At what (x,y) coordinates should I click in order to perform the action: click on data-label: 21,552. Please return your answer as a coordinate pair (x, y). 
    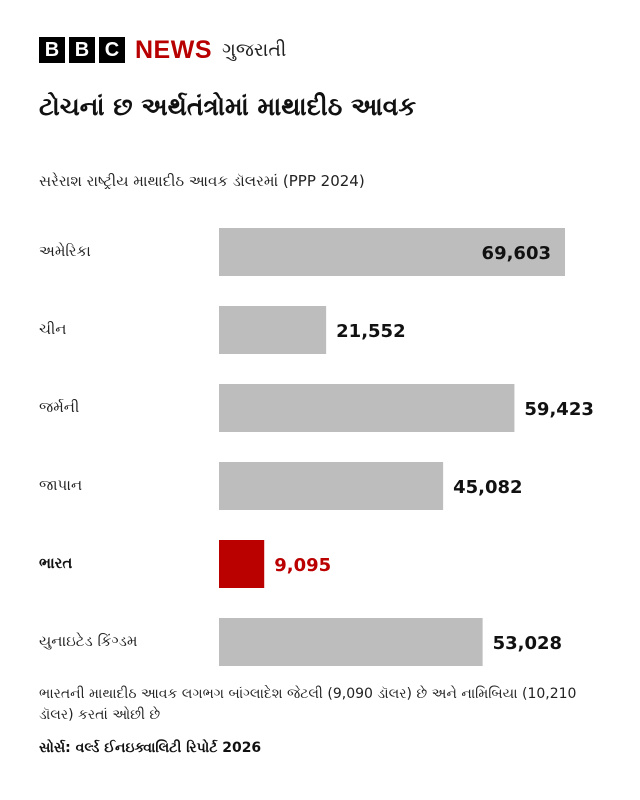
    Looking at the image, I should click on (370, 331).